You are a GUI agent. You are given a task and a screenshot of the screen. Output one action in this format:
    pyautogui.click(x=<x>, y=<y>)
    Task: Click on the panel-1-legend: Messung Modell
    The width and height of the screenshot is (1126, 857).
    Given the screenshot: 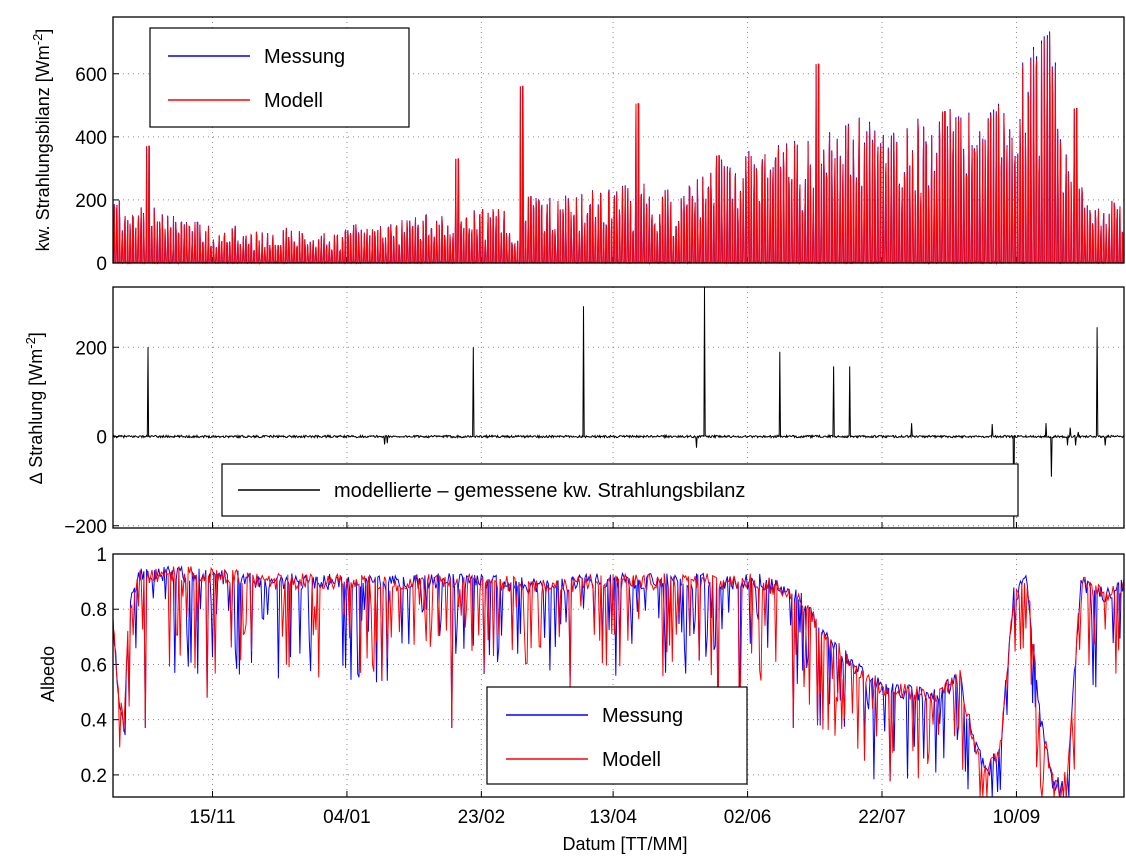 What is the action you would take?
    pyautogui.click(x=279, y=77)
    